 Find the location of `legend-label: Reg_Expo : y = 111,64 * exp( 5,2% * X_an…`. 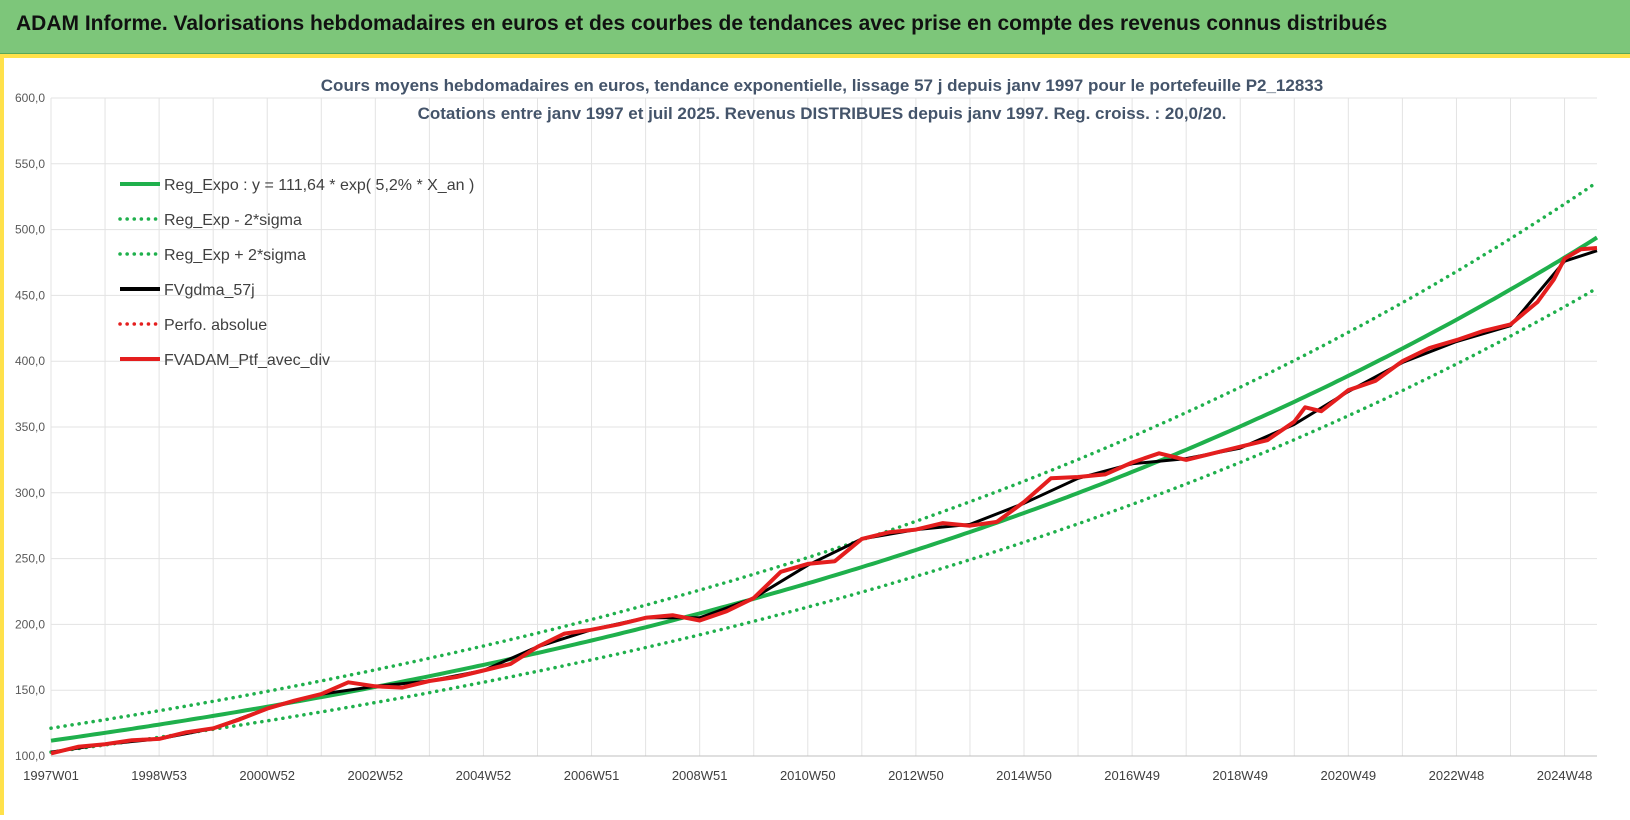

legend-label: Reg_Expo : y = 111,64 * exp( 5,2% * X_an… is located at coordinates (319, 185).